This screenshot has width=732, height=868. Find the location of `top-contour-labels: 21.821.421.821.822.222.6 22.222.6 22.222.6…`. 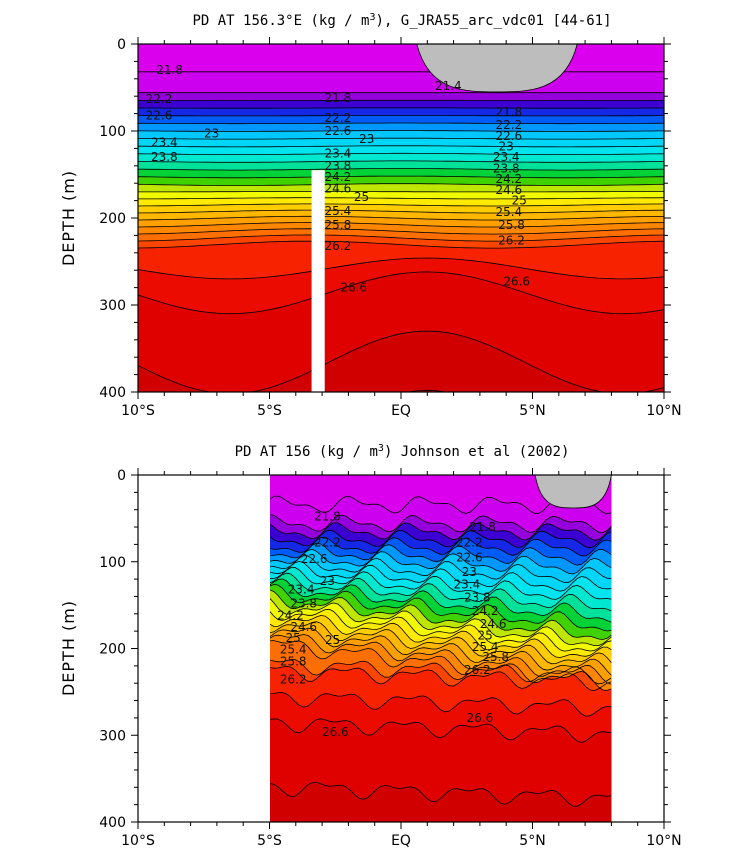

top-contour-labels: 21.821.421.821.822.222.6 22.222.6 22.222.6… is located at coordinates (338, 179).